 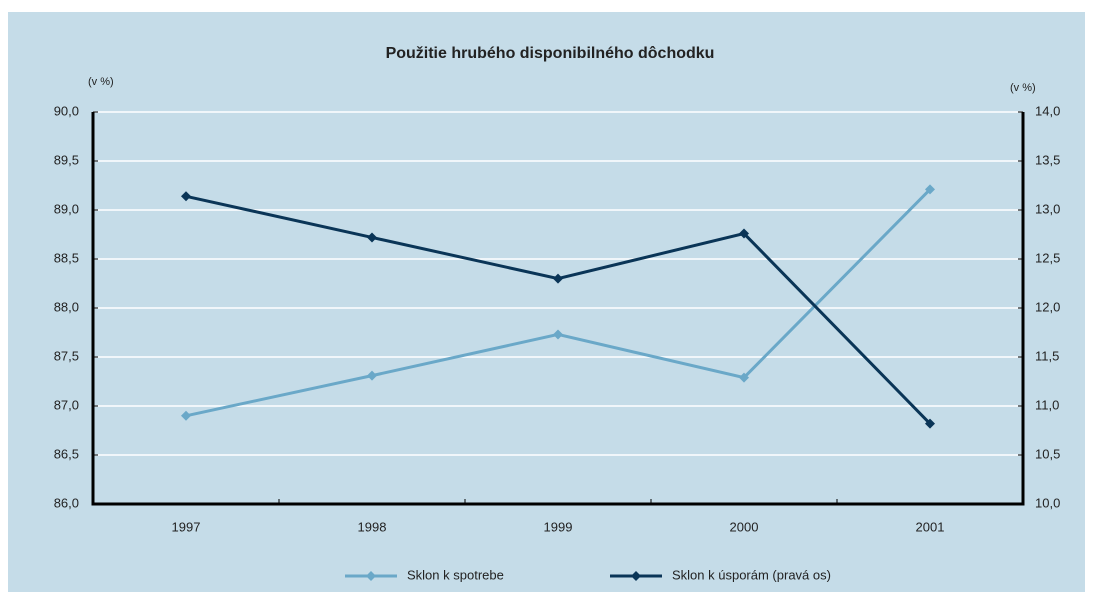 What do you see at coordinates (1047, 453) in the screenshot?
I see `y2-tick-label: 10,5` at bounding box center [1047, 453].